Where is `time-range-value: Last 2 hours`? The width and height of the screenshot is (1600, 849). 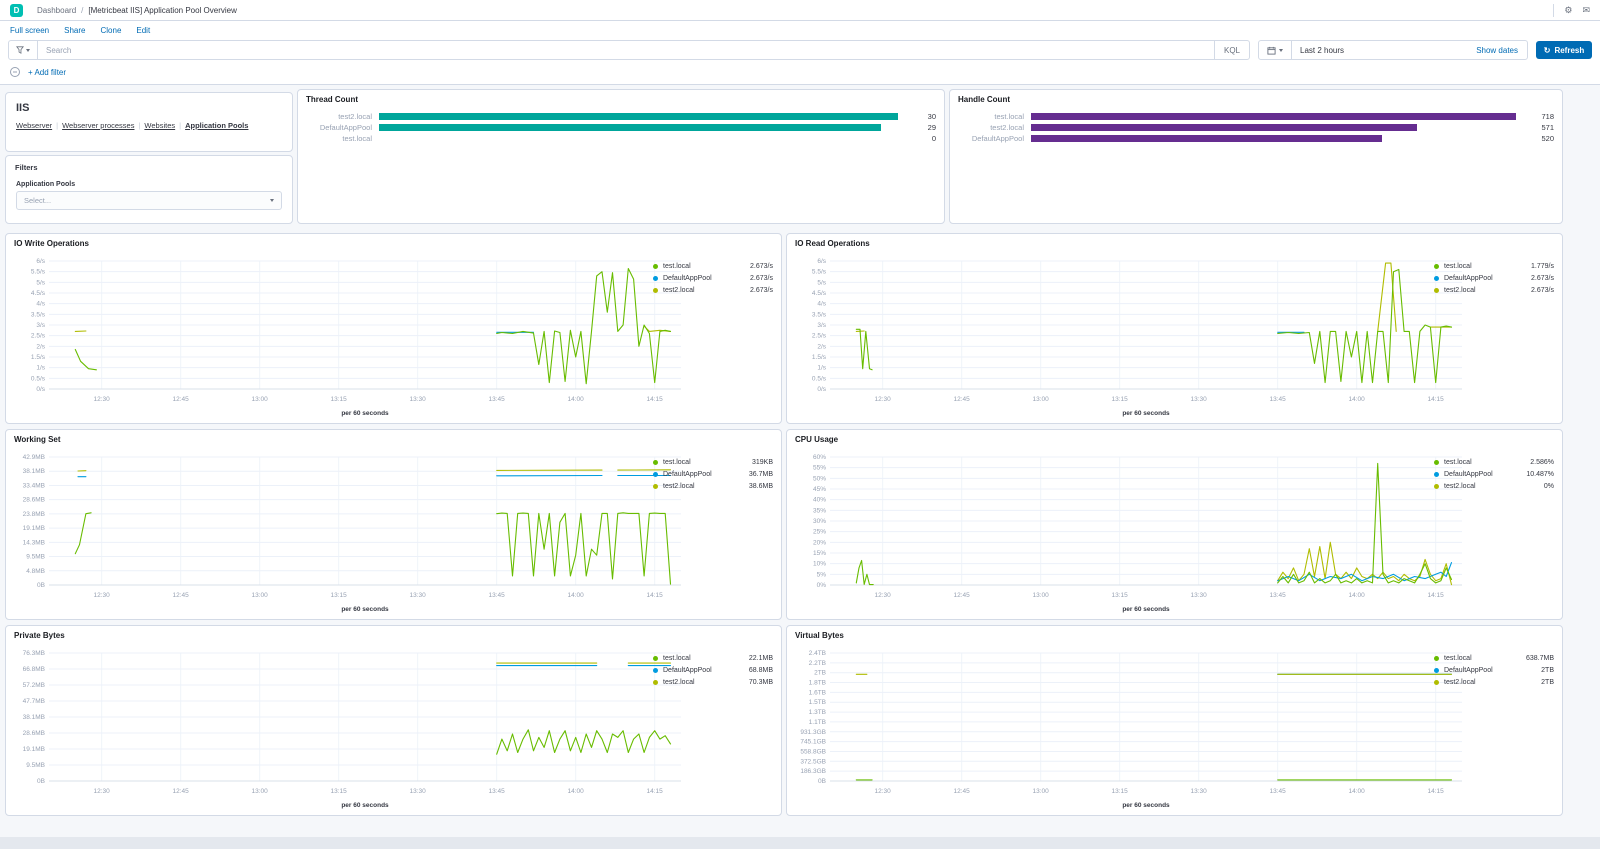 time-range-value: Last 2 hours is located at coordinates (1318, 50).